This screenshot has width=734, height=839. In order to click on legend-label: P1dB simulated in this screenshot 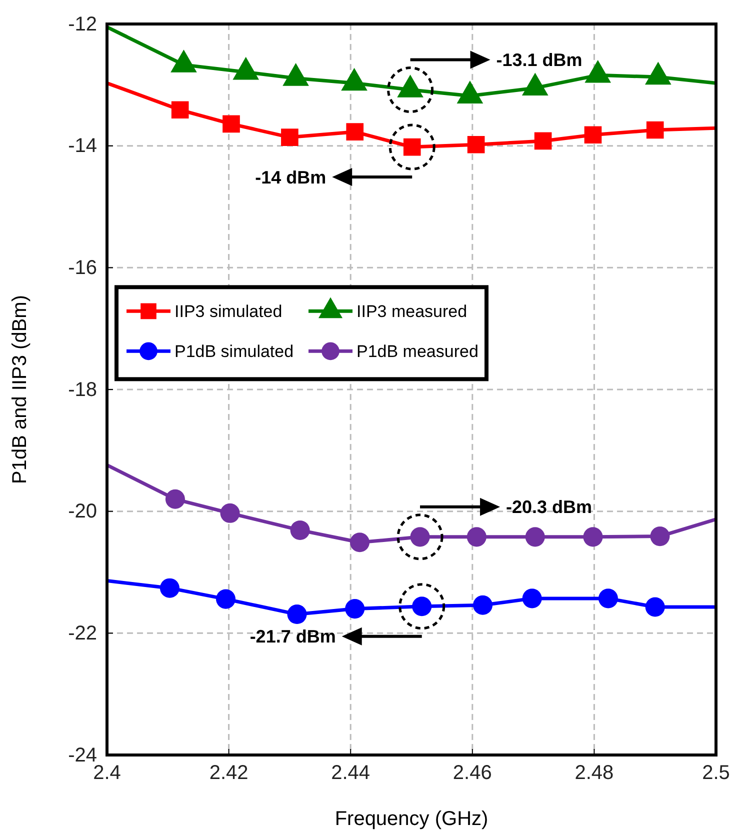, I will do `click(234, 352)`.